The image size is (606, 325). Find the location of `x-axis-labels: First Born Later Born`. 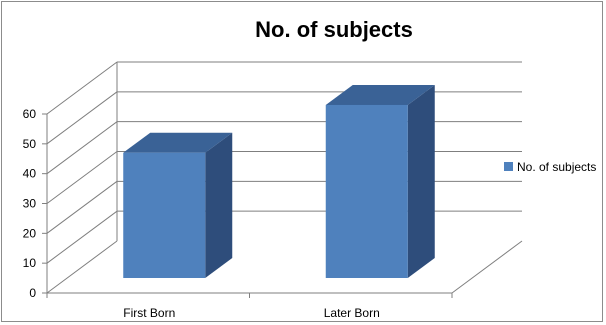

x-axis-labels: First Born Later Born is located at coordinates (251, 313).